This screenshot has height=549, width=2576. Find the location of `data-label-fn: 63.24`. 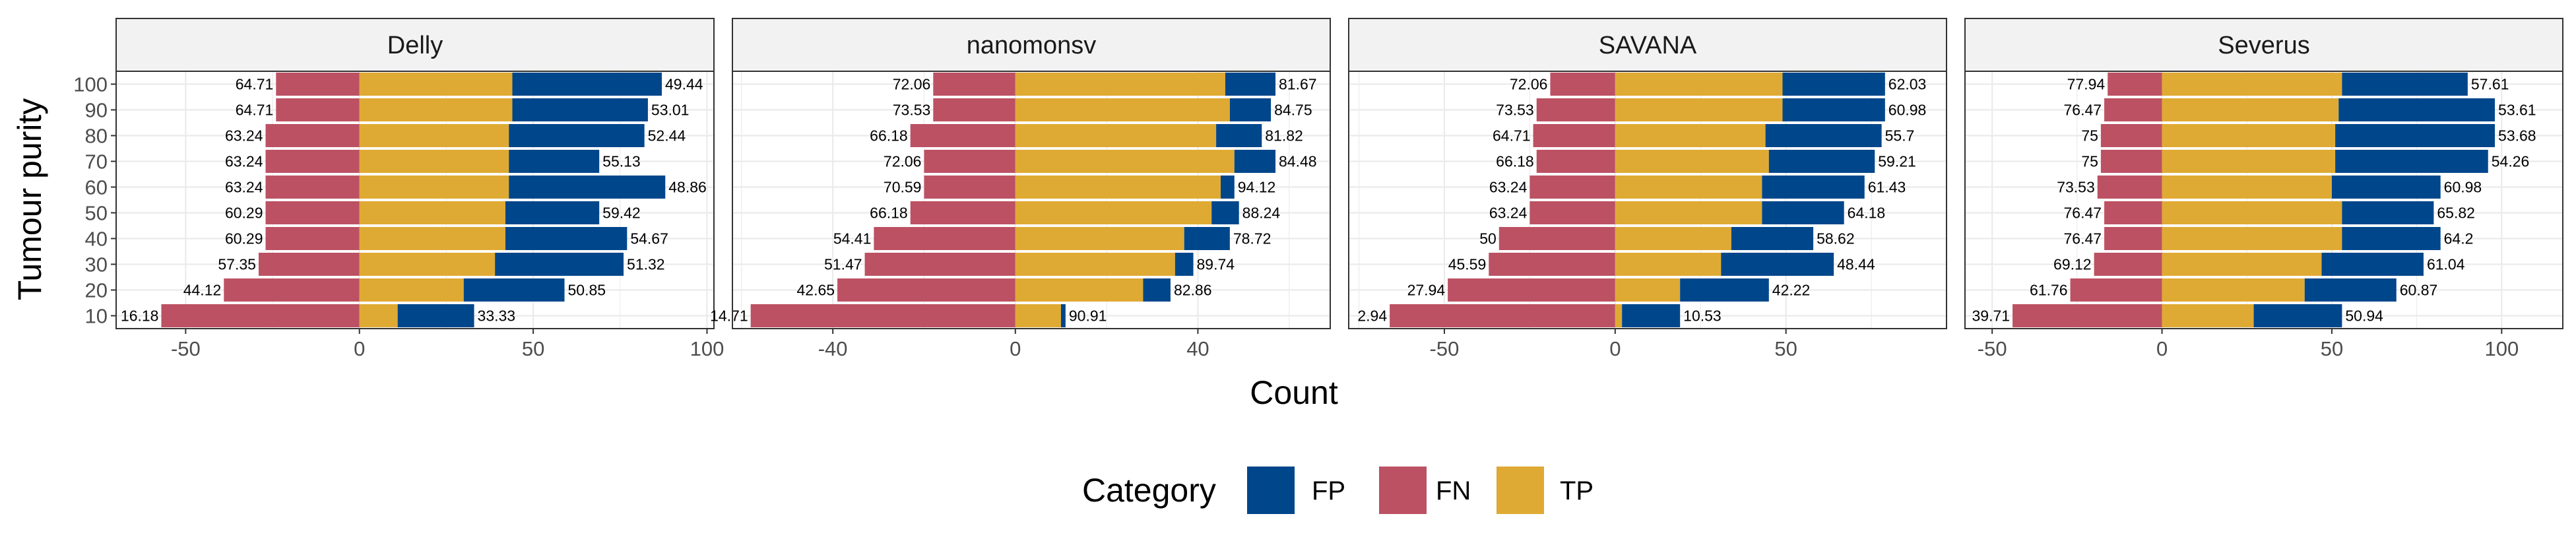

data-label-fn: 63.24 is located at coordinates (244, 161).